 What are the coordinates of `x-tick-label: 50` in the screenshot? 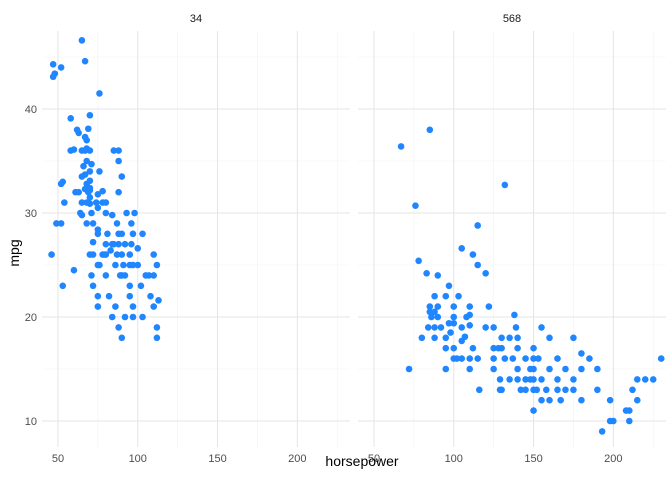 It's located at (58, 459).